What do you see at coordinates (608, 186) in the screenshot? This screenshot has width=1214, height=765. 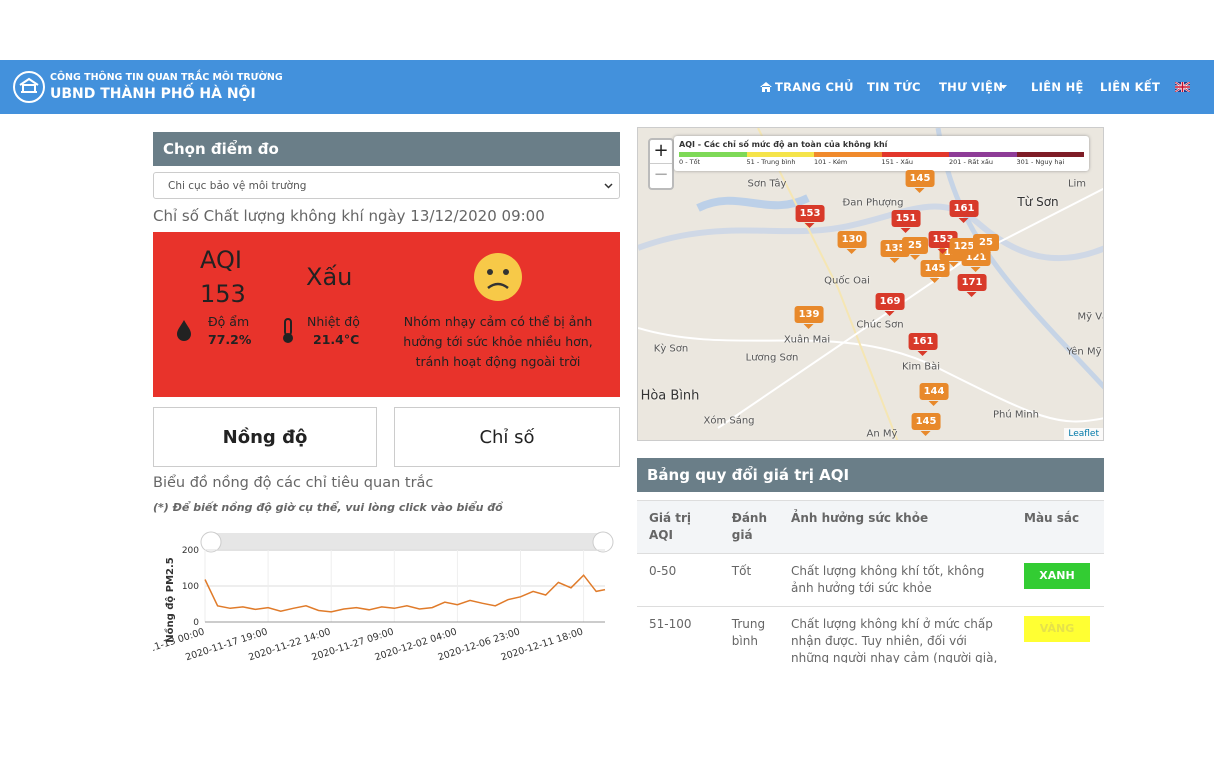 I see `select-arrow` at bounding box center [608, 186].